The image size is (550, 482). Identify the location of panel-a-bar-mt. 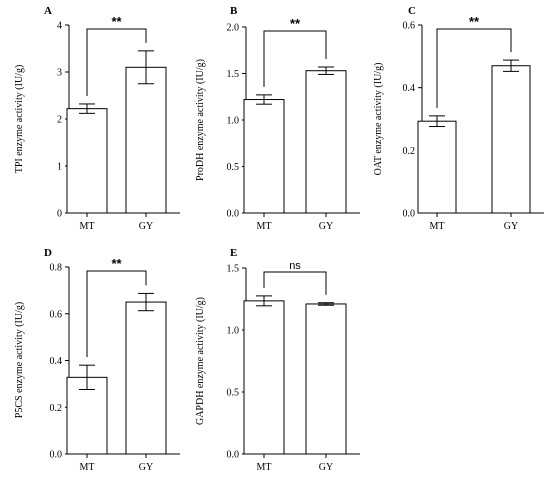
(87, 161).